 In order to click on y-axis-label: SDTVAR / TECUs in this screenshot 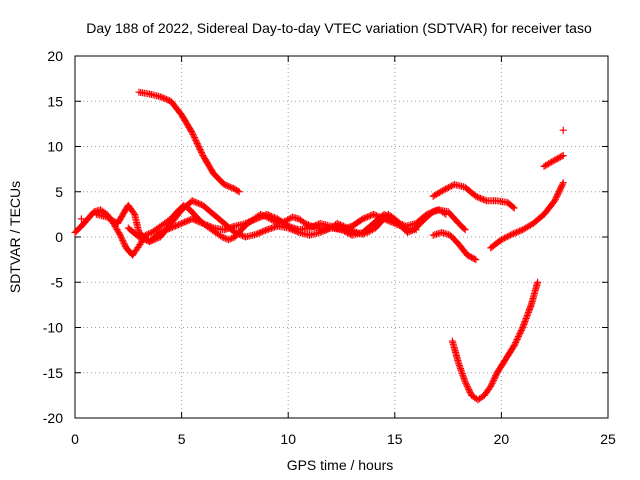, I will do `click(15, 237)`.